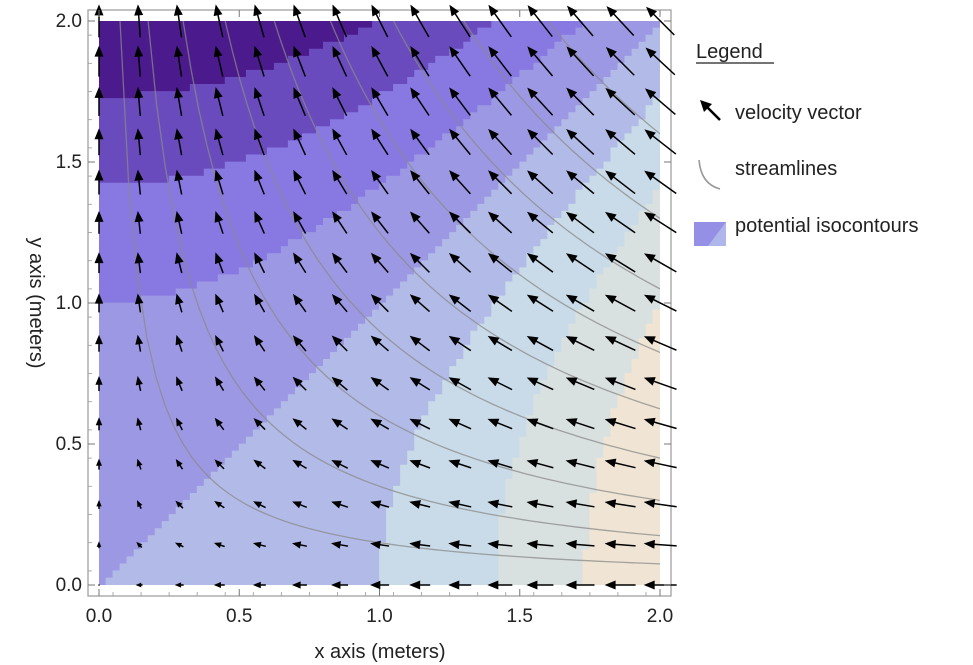 The width and height of the screenshot is (973, 665). I want to click on x-tick-label-0: 0.0, so click(99, 616).